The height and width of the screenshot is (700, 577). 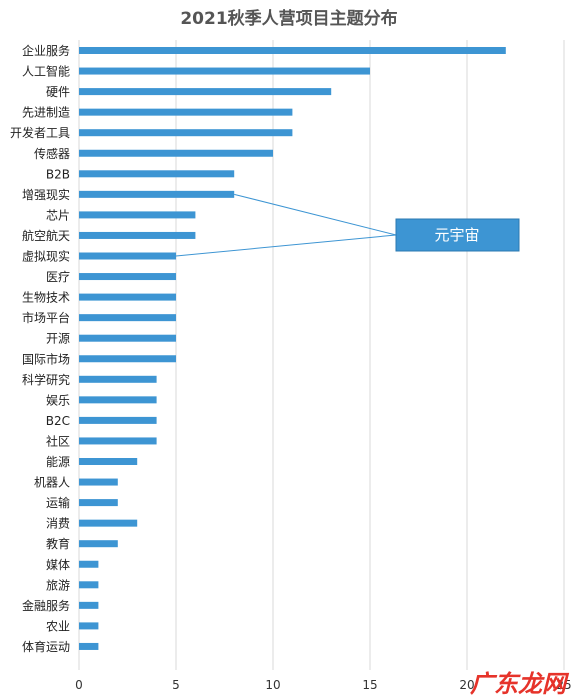 I want to click on category-label: 社区, so click(x=58, y=440).